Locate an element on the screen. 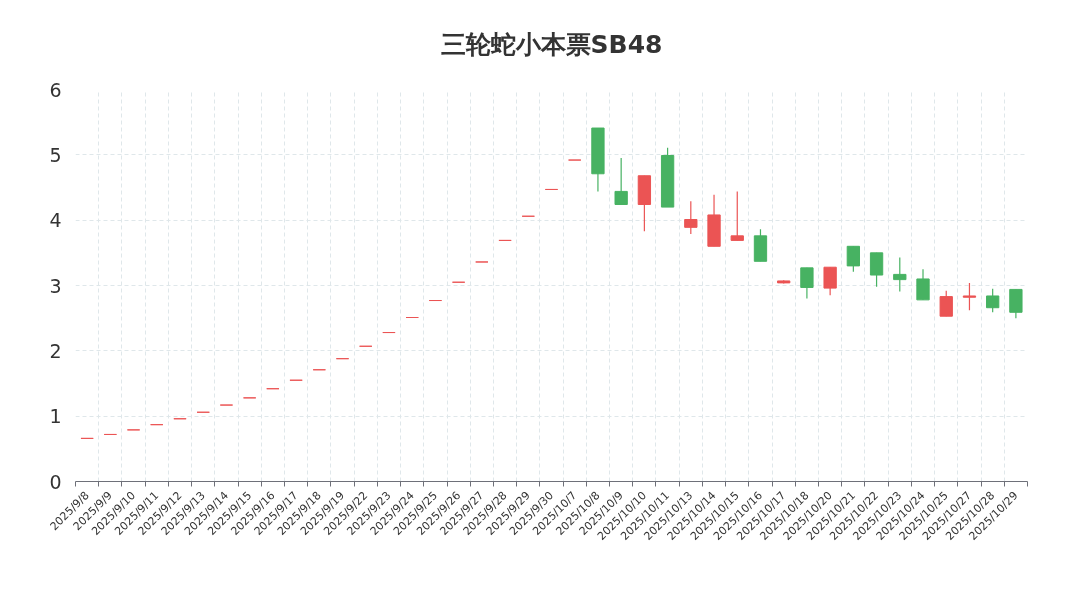  y-tick-label: 2 is located at coordinates (55, 350).